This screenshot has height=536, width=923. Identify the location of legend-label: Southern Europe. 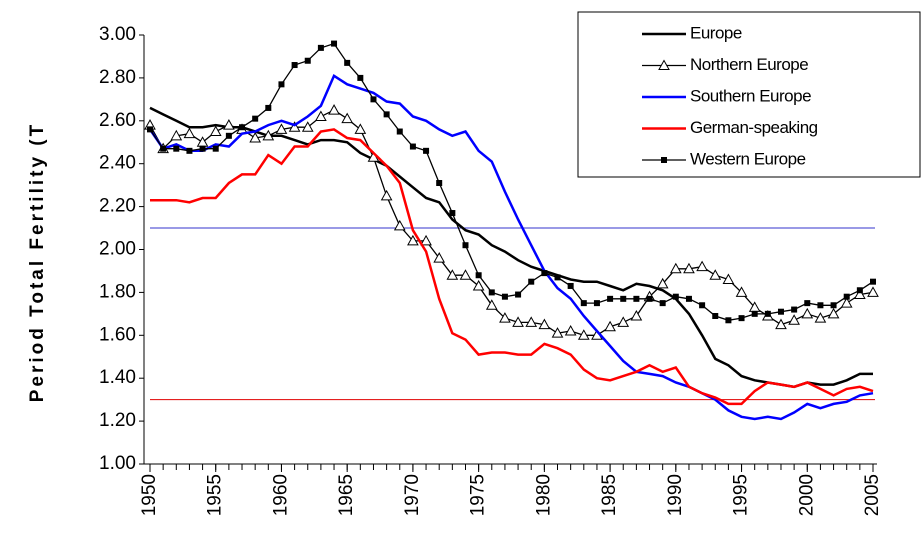
(750, 95).